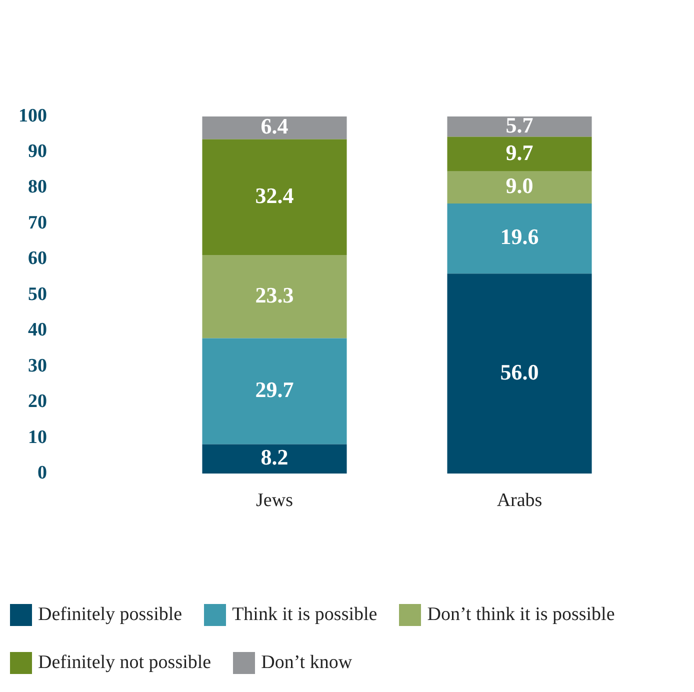 This screenshot has height=692, width=694. I want to click on data-label: 23.3, so click(274, 295).